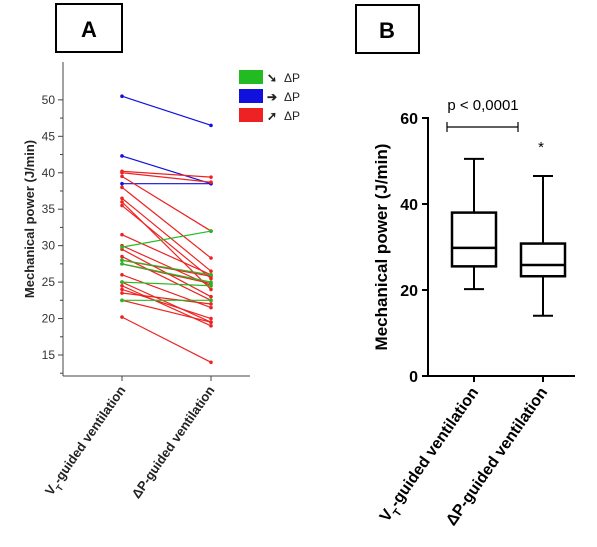 This screenshot has height=547, width=597. Describe the element at coordinates (541, 147) in the screenshot. I see `significance-star: *` at that location.